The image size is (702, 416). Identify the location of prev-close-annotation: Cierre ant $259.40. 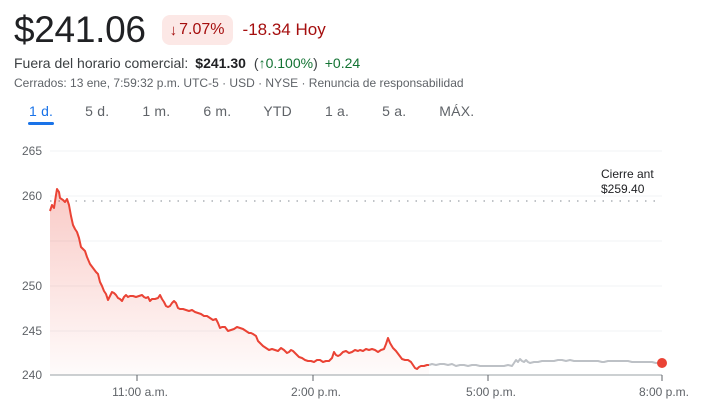
(627, 182).